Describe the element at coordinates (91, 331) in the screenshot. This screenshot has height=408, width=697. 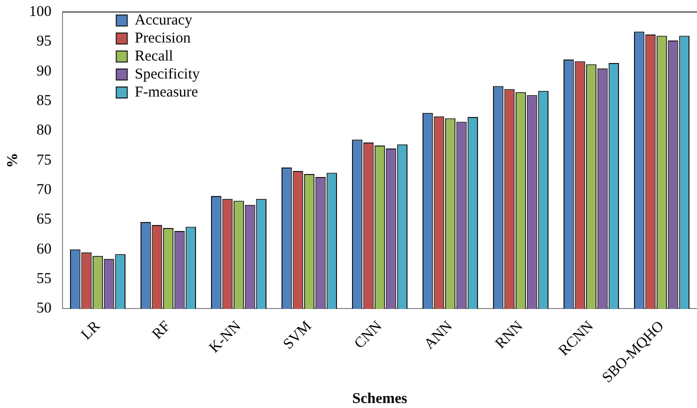
I see `x-tick-label: LR` at that location.